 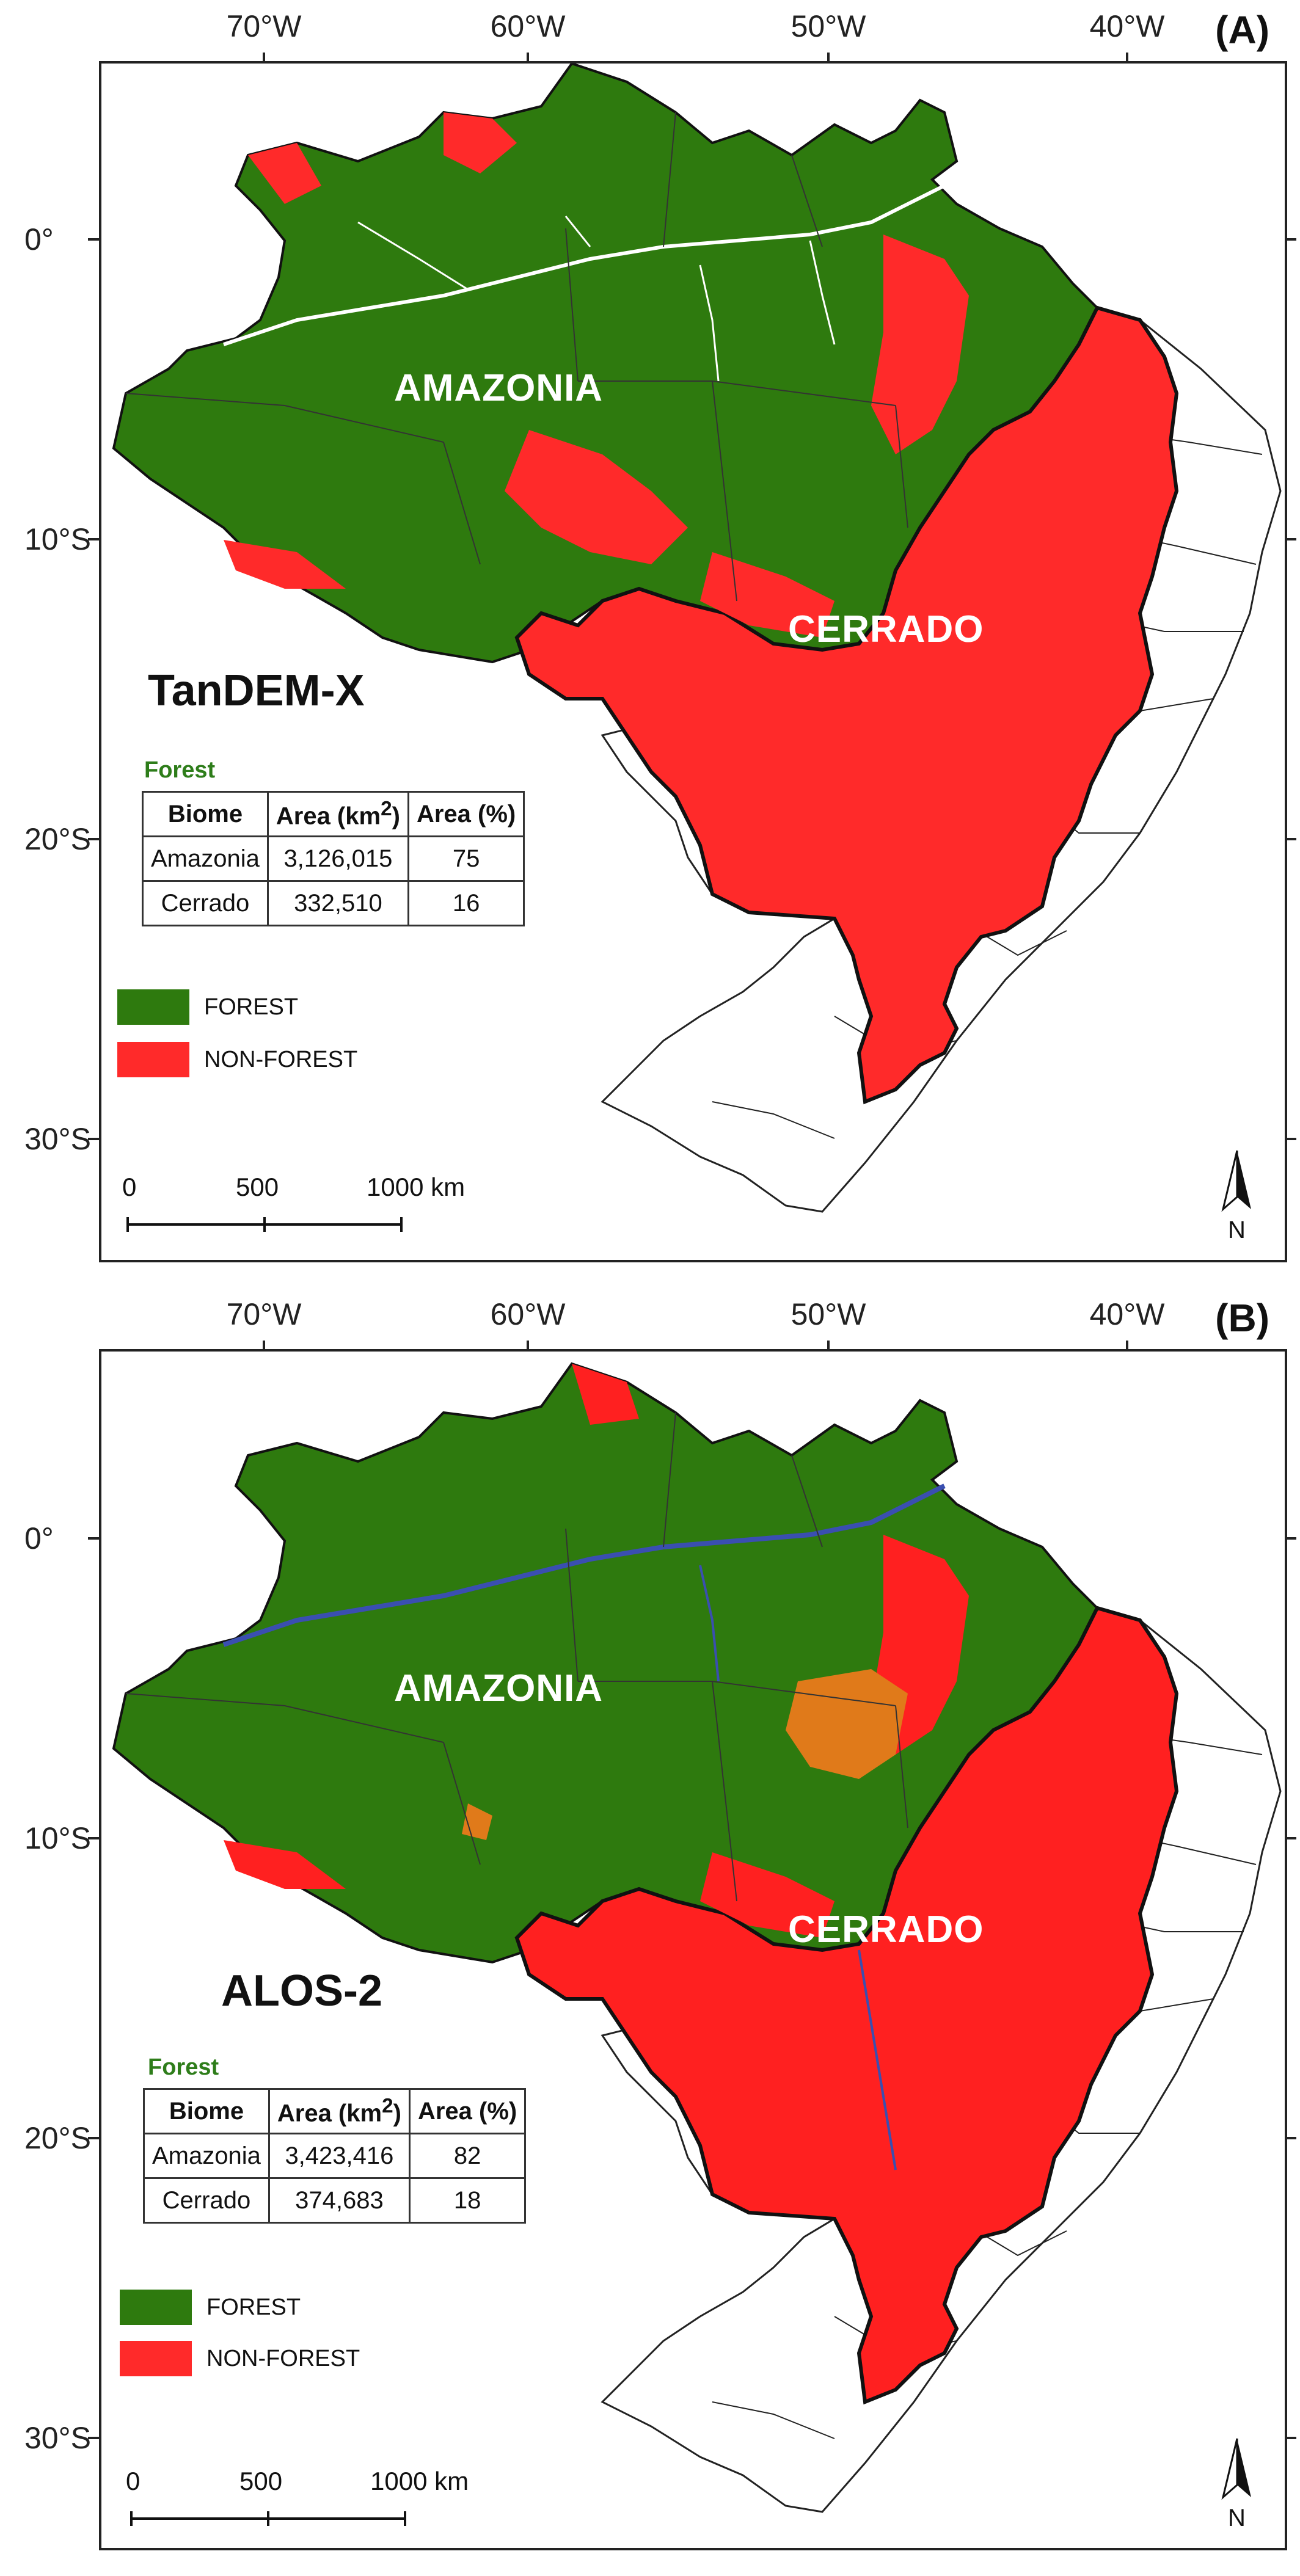 What do you see at coordinates (886, 629) in the screenshot?
I see `region-label-cerrado: CERRADO` at bounding box center [886, 629].